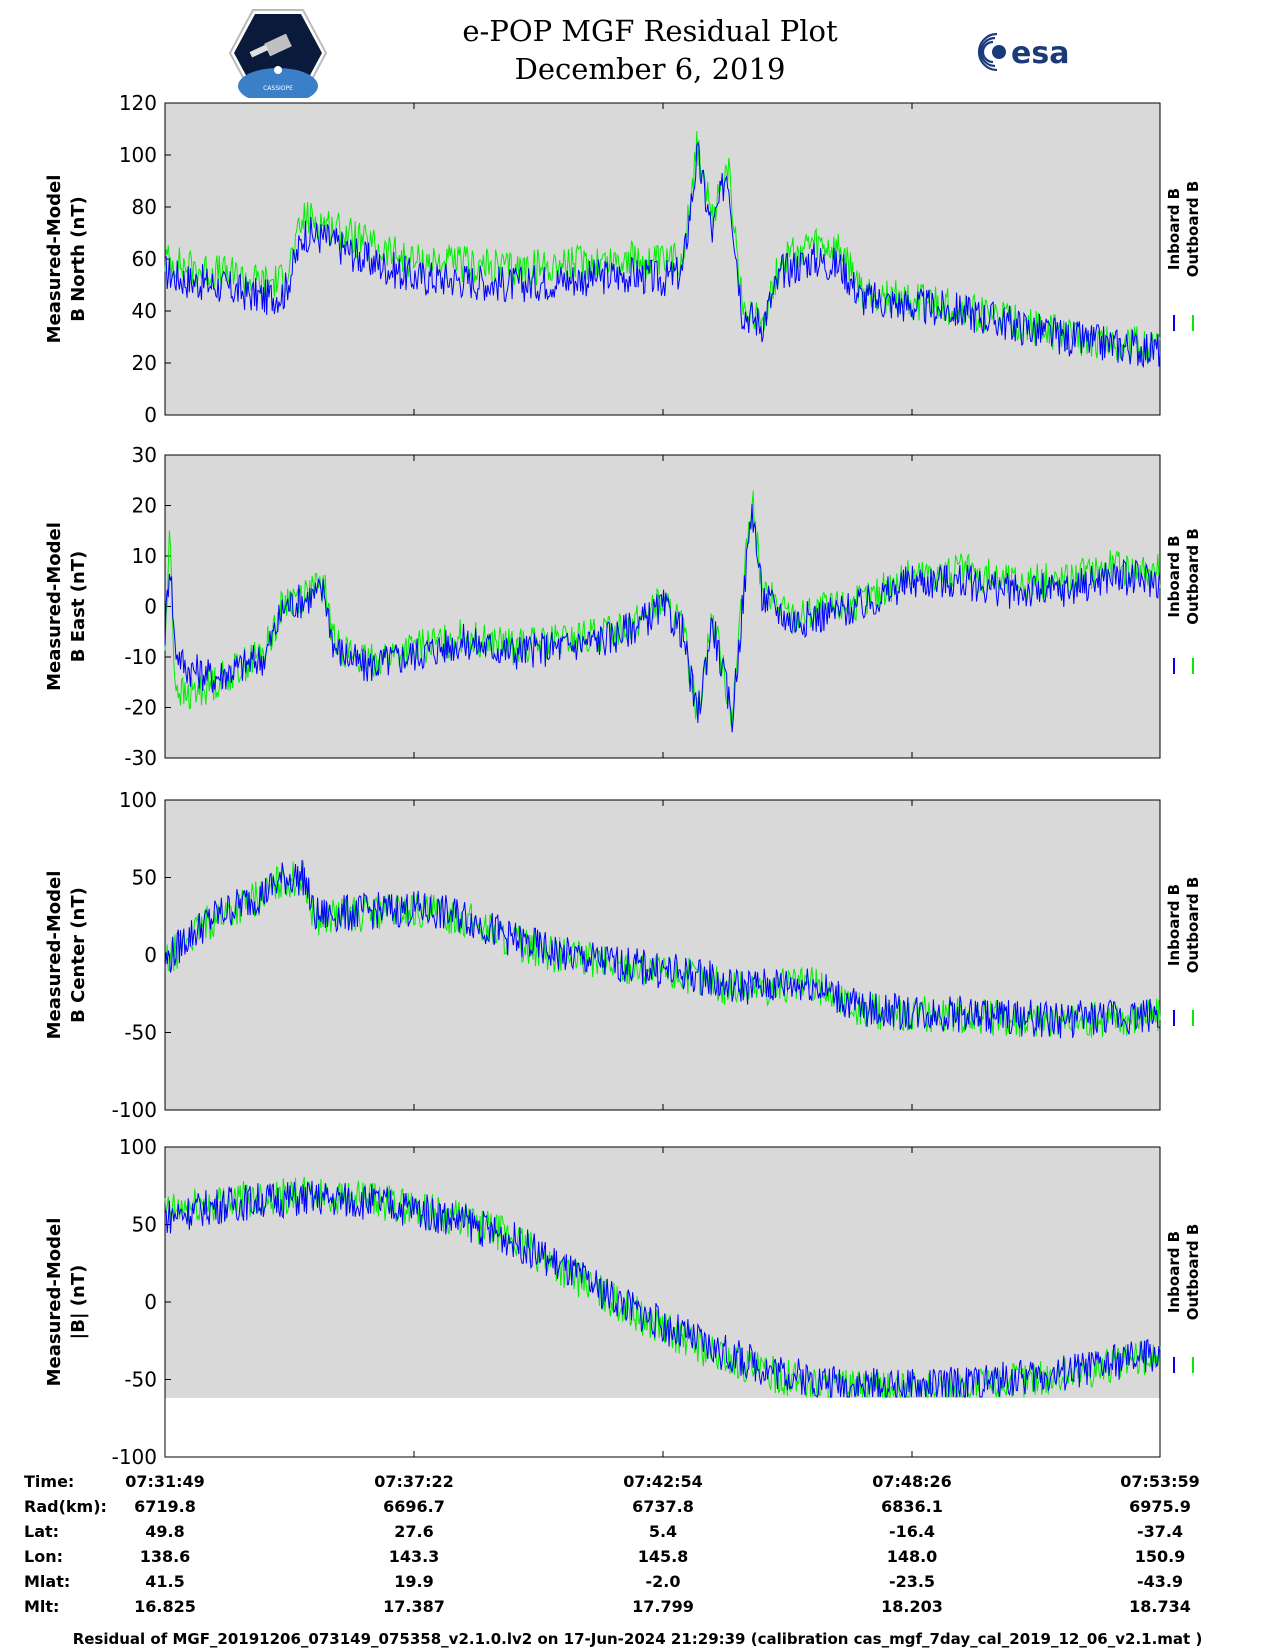 The height and width of the screenshot is (1650, 1275). I want to click on esa-logo-text: esa, so click(1040, 53).